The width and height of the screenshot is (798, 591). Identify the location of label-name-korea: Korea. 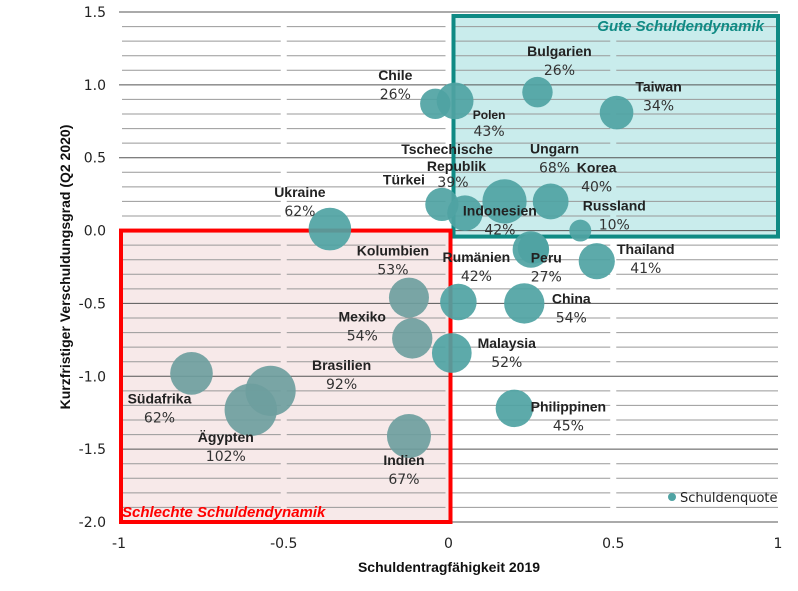
(597, 167).